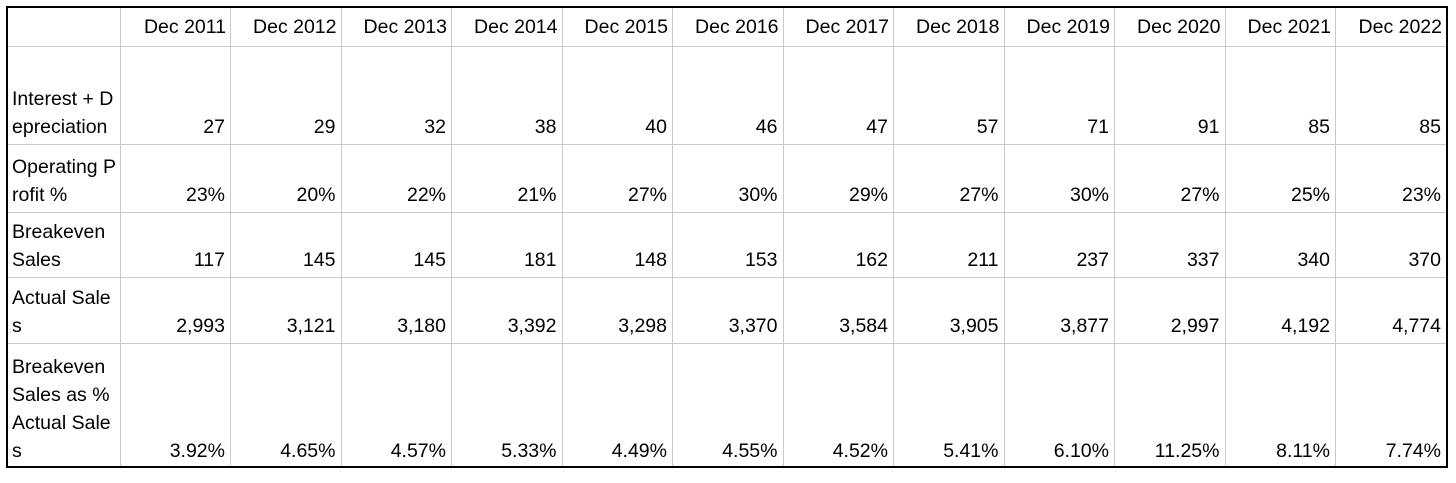 The image size is (1456, 483). What do you see at coordinates (1390, 27) in the screenshot?
I see `column-header: Dec 2022` at bounding box center [1390, 27].